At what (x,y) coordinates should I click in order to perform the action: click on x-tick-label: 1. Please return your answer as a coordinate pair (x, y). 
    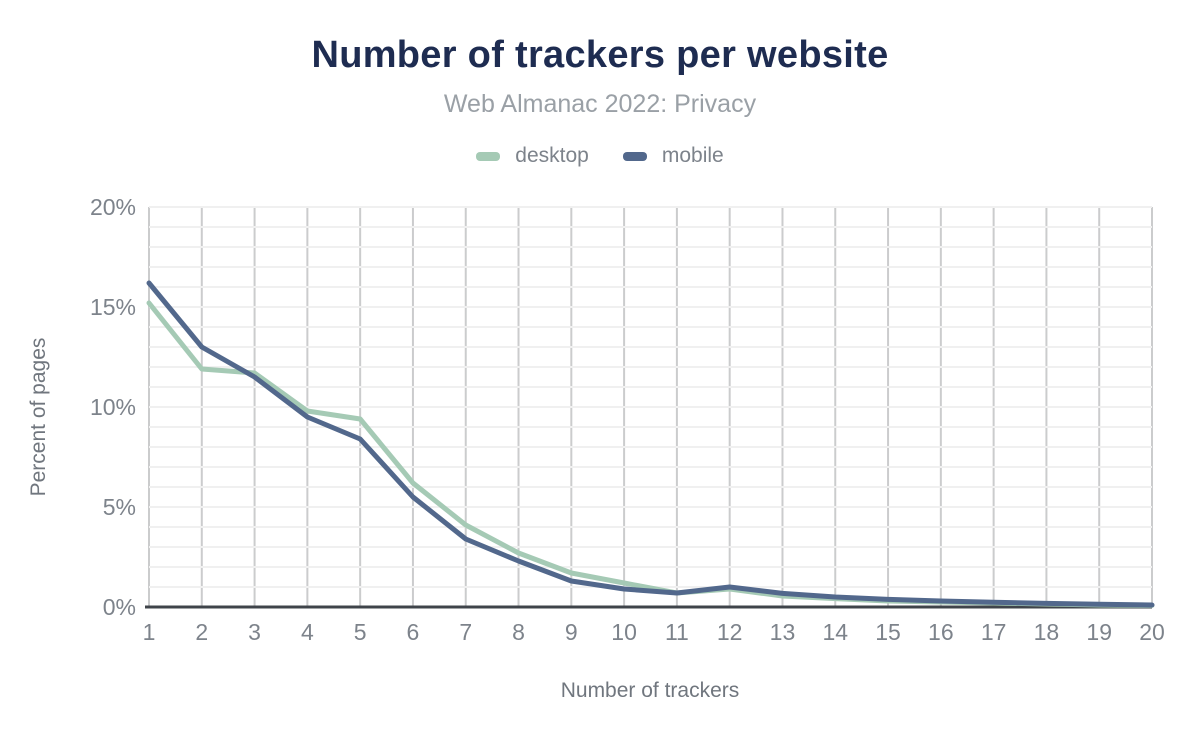
    Looking at the image, I should click on (149, 632).